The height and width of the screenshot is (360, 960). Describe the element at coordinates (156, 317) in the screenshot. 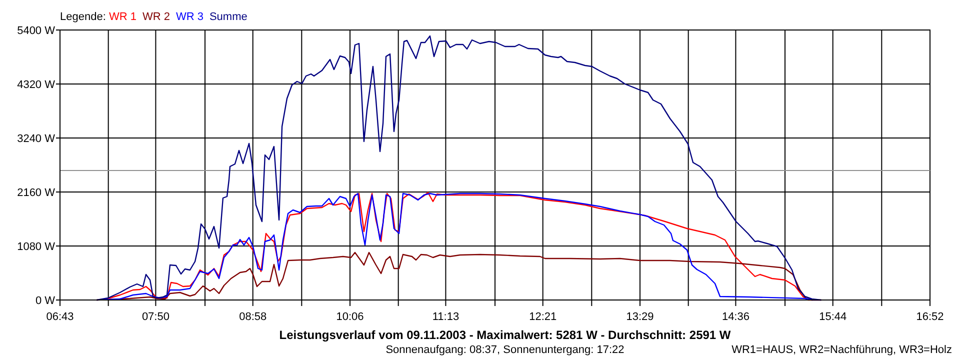

I see `x-tick-label: 07:50` at that location.